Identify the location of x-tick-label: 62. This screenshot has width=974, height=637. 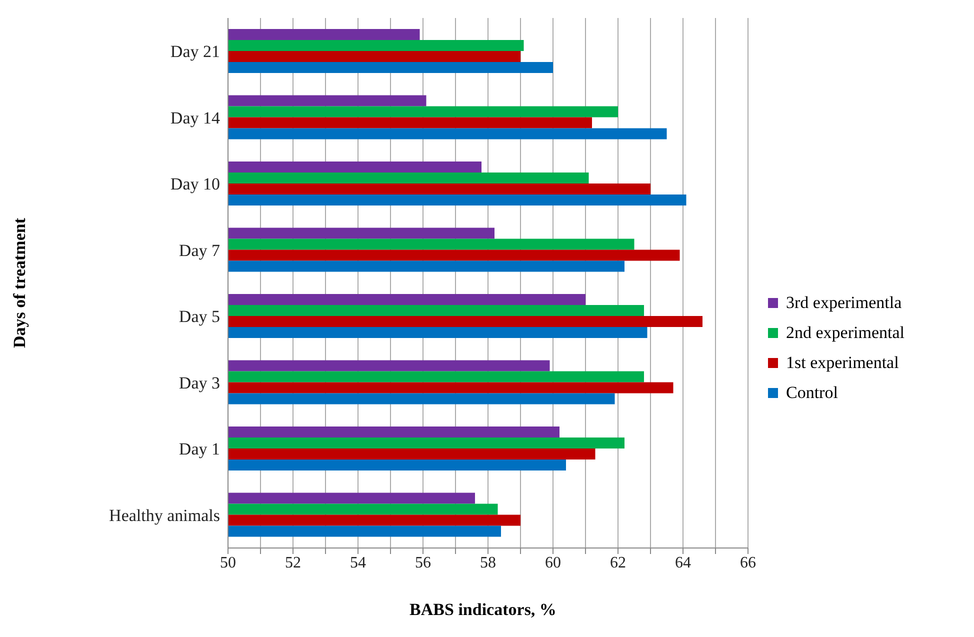
(618, 563).